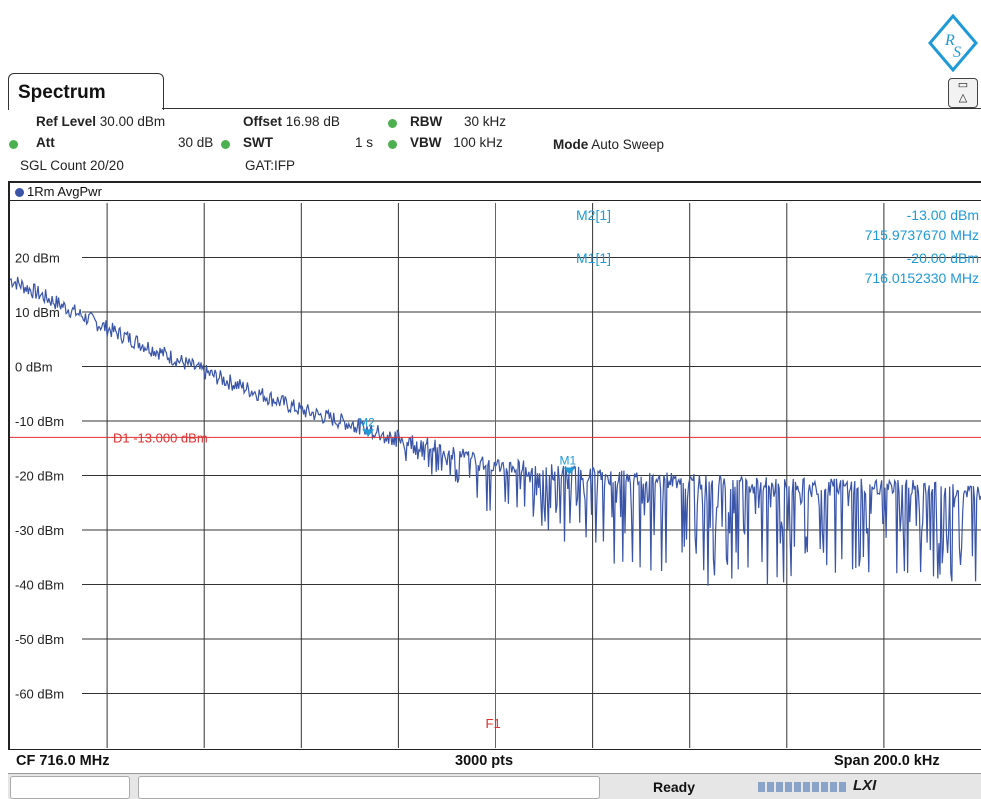 Image resolution: width=981 pixels, height=799 pixels. I want to click on offset-value: 16.98 dB, so click(312, 121).